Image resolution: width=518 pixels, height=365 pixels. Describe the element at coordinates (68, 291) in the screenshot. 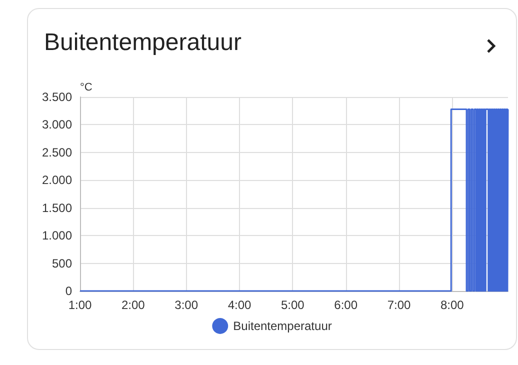

I see `y-tick-label: 0` at that location.